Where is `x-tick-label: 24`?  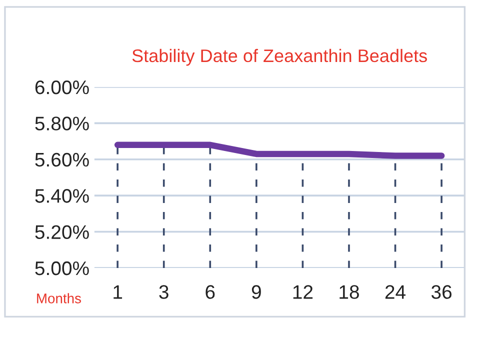 x-tick-label: 24 is located at coordinates (395, 292).